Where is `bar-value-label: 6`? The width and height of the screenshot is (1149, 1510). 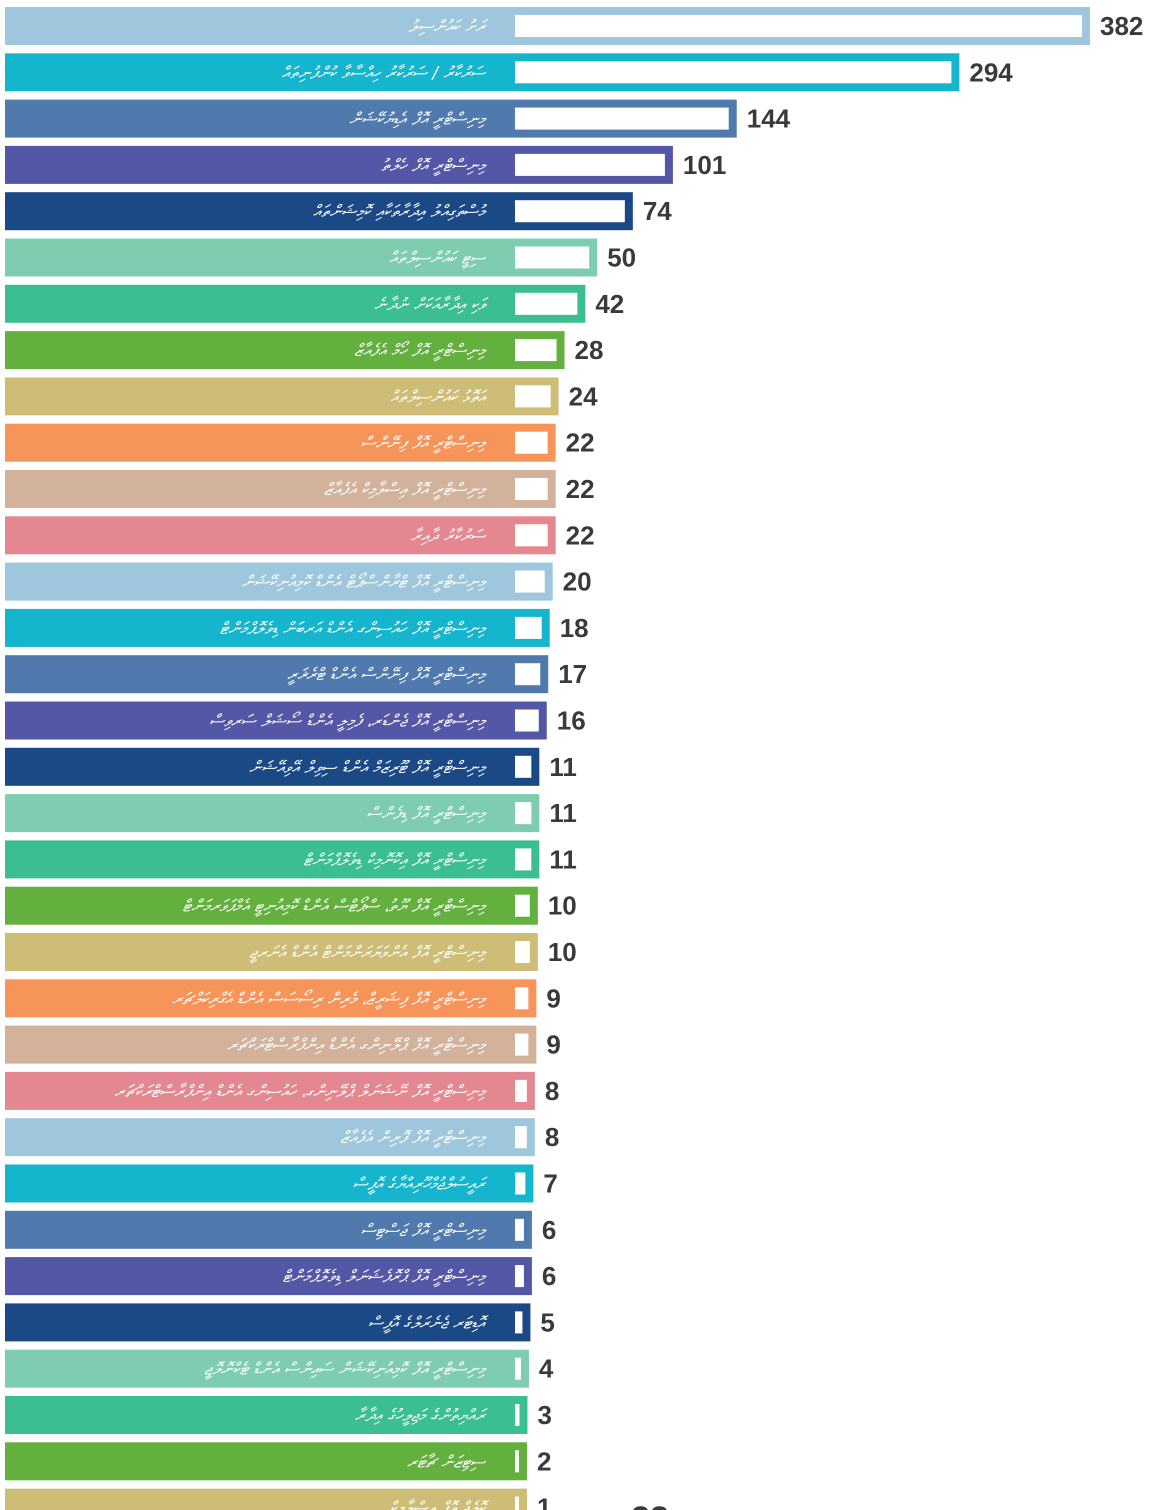 bar-value-label: 6 is located at coordinates (549, 1230).